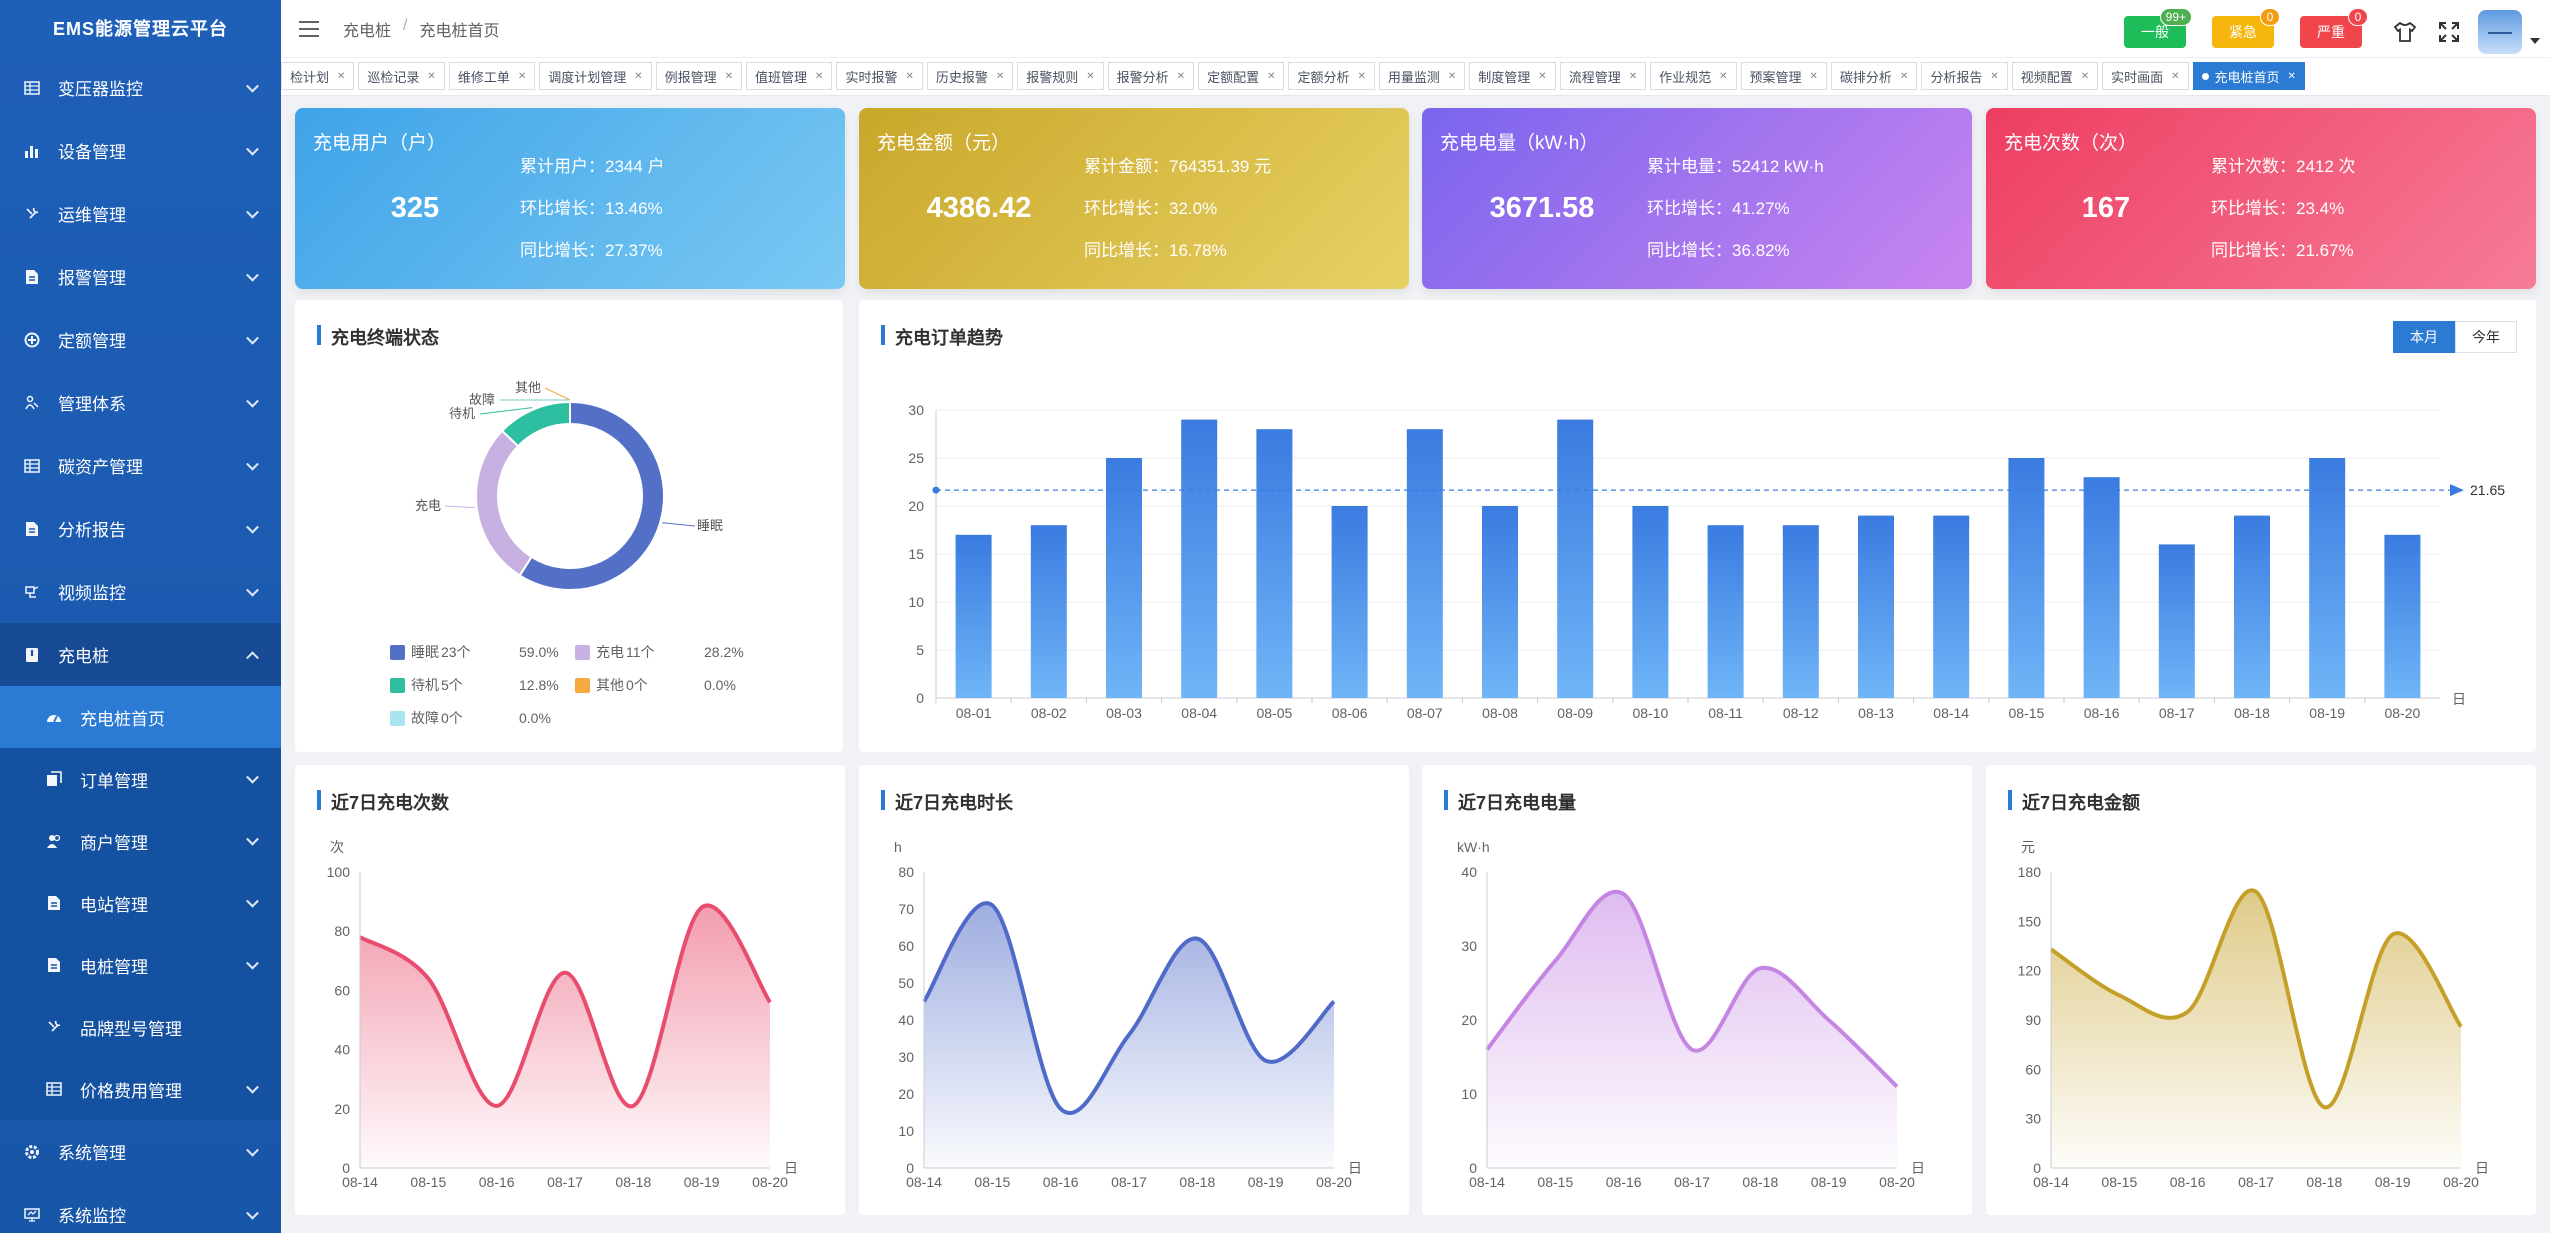  I want to click on sidebar-item-12: 商户管理, so click(140, 841).